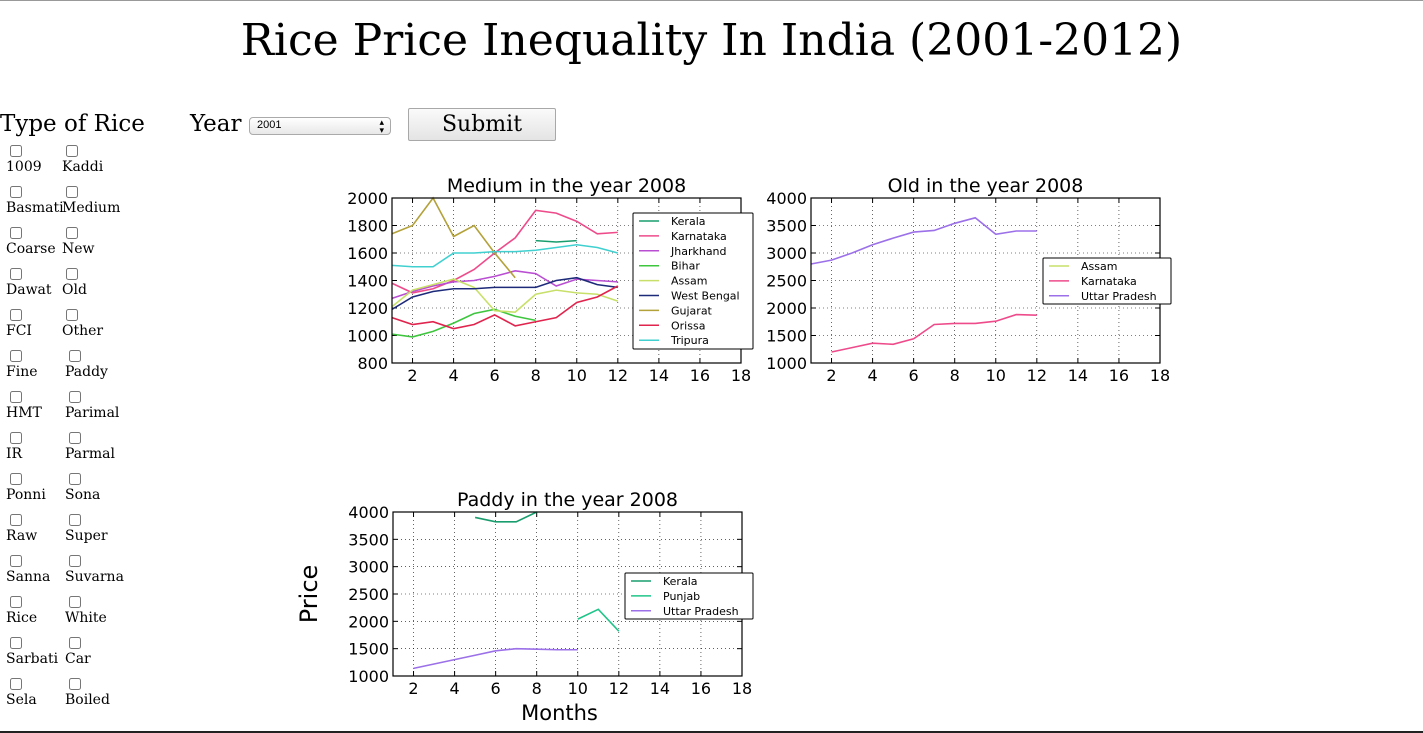  What do you see at coordinates (21, 700) in the screenshot?
I see `rice-option-label: Sela` at bounding box center [21, 700].